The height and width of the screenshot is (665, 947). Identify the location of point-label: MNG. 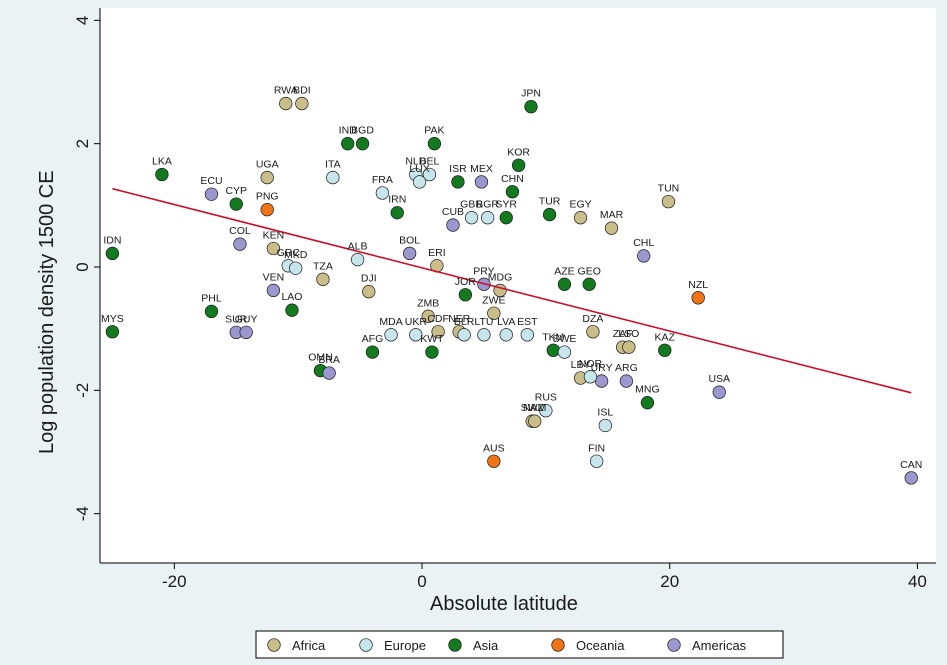
(647, 390).